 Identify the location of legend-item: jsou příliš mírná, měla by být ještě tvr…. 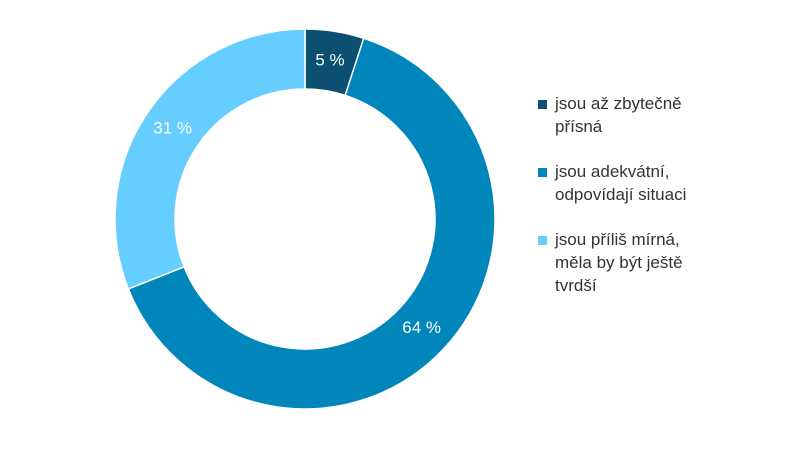
(628, 262).